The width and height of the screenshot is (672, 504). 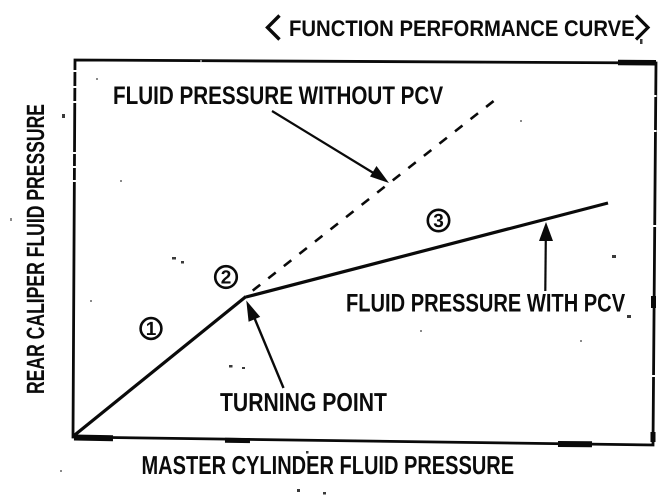 I want to click on svg-text: 3, so click(x=438, y=221).